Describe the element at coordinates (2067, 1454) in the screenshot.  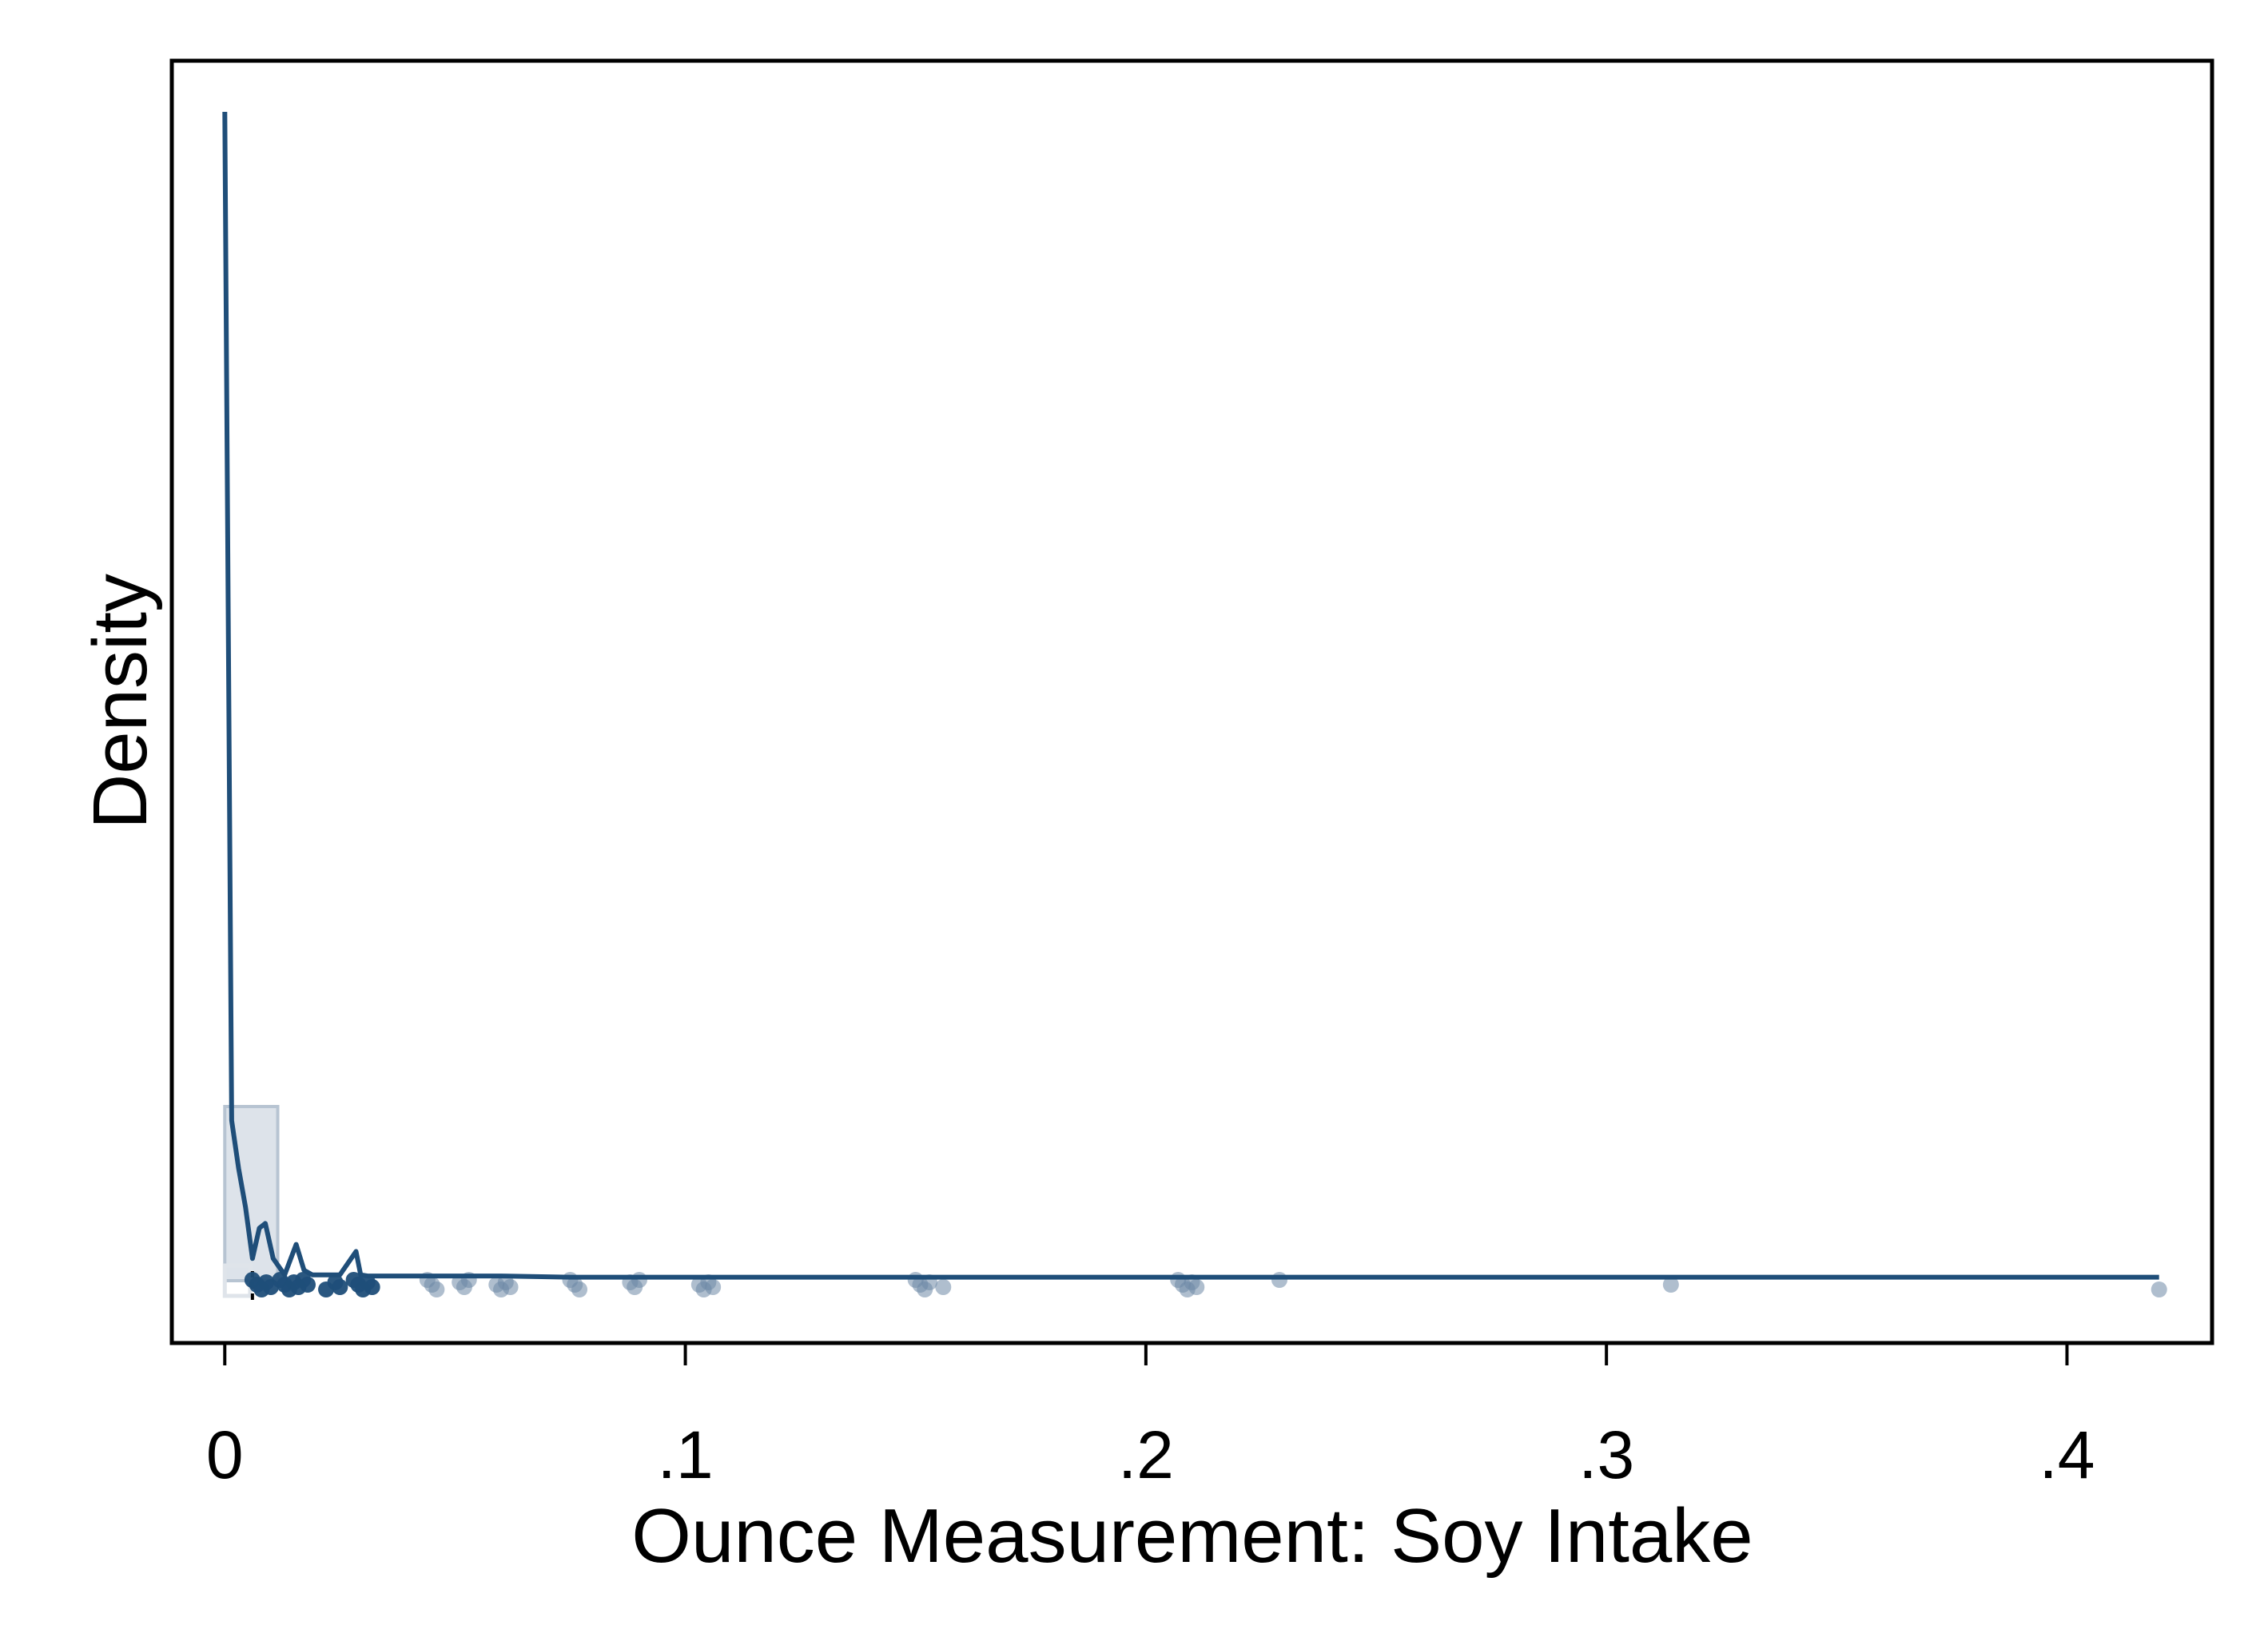
I see `x-tick-label: .4` at that location.